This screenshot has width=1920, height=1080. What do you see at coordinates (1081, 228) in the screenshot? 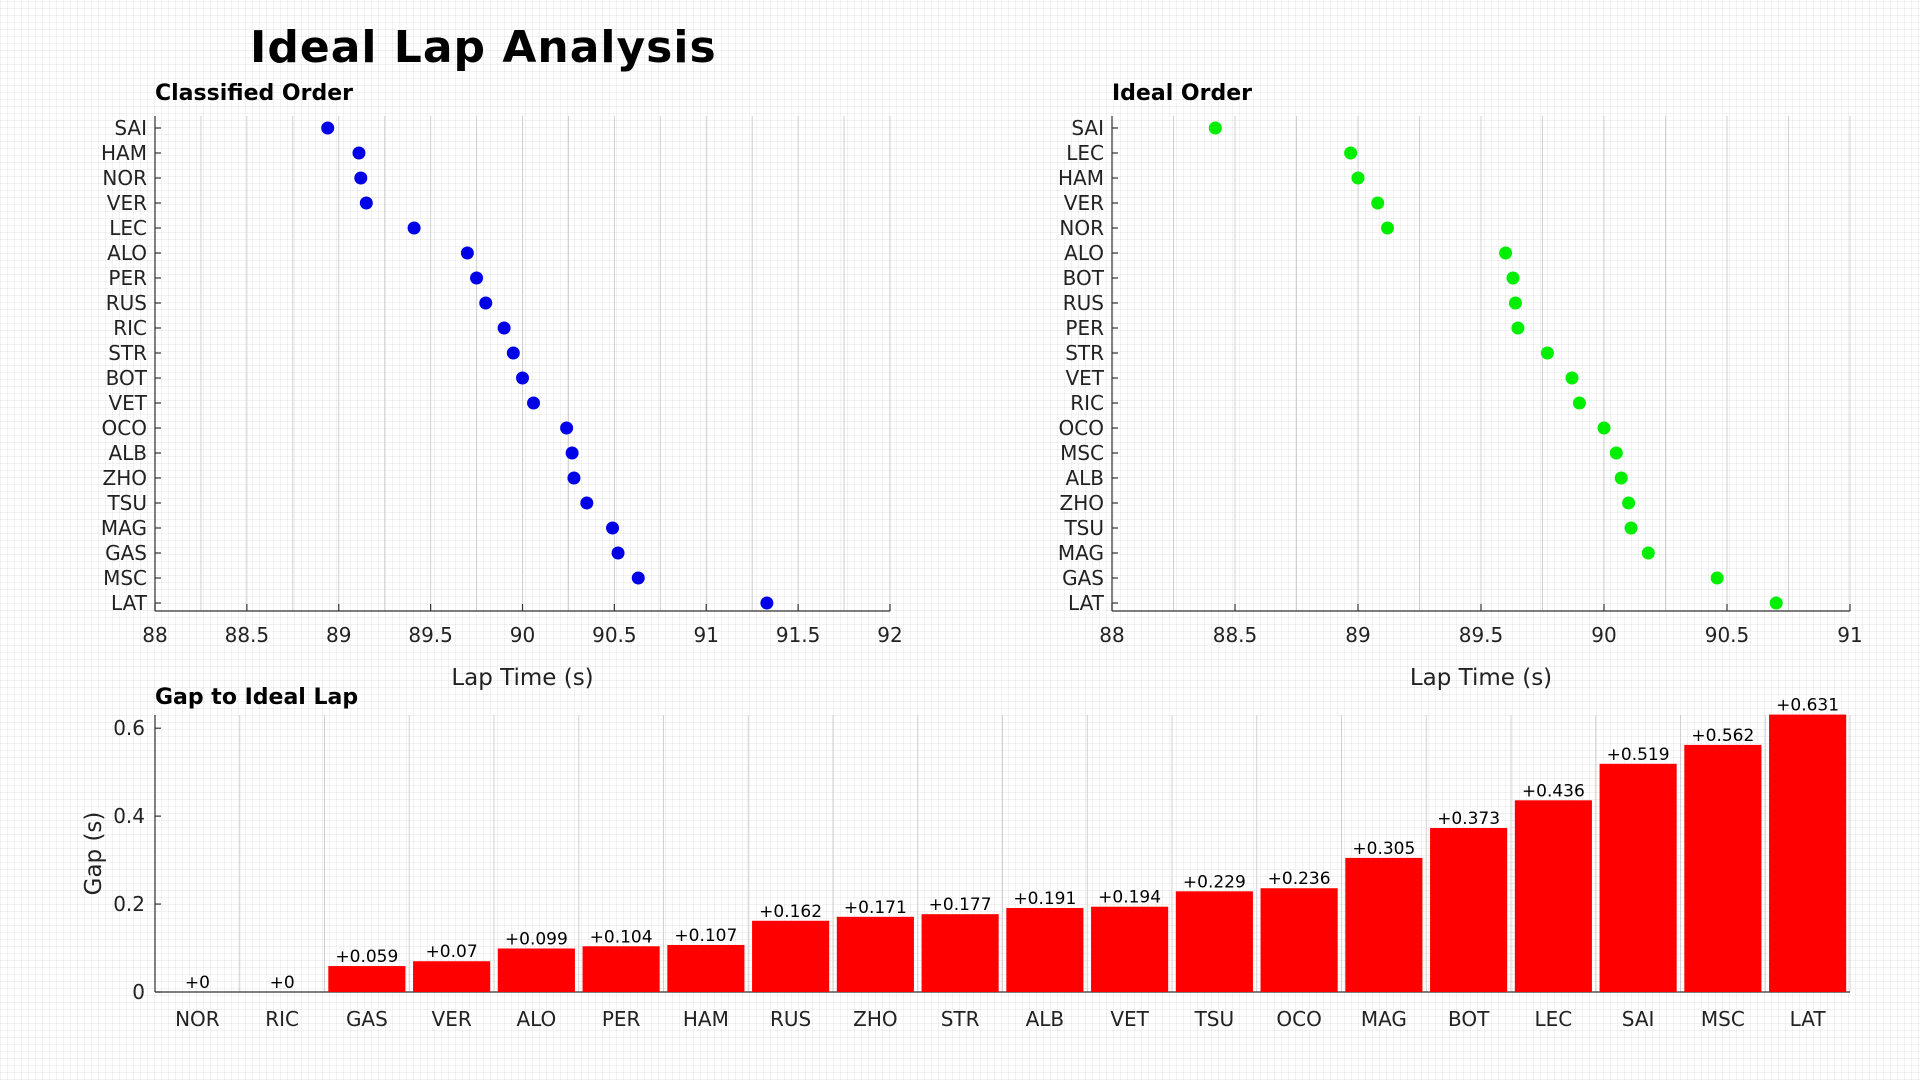
I see `ideal-driver-label: NOR` at bounding box center [1081, 228].